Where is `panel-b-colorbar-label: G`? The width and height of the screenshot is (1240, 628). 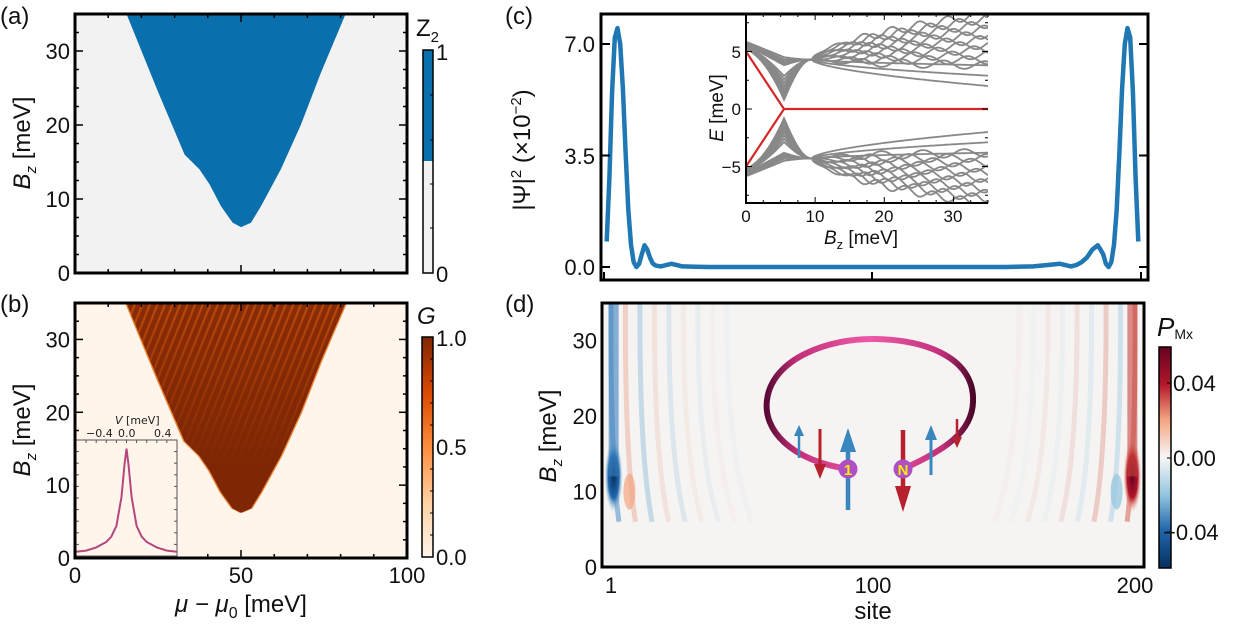 panel-b-colorbar-label: G is located at coordinates (426, 316).